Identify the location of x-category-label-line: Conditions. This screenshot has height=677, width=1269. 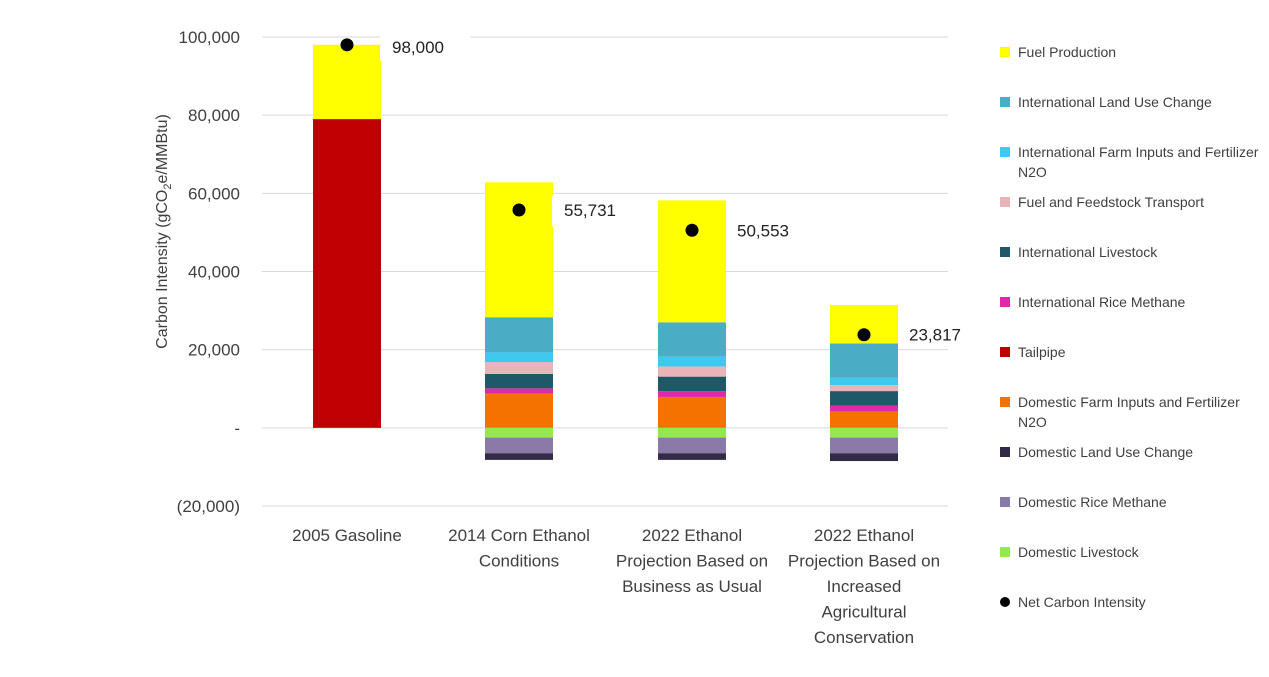
(519, 561).